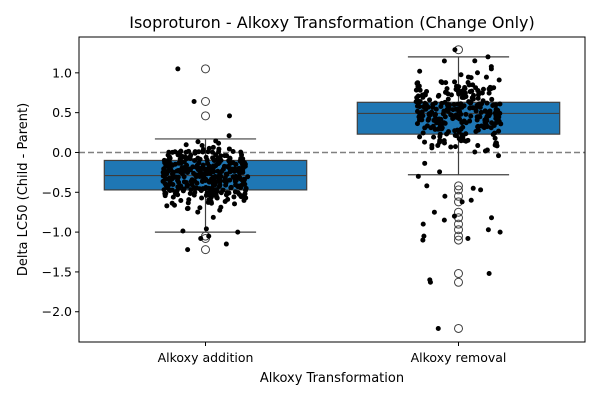  What do you see at coordinates (57, 271) in the screenshot?
I see `y-tick-label: −1.5` at bounding box center [57, 271].